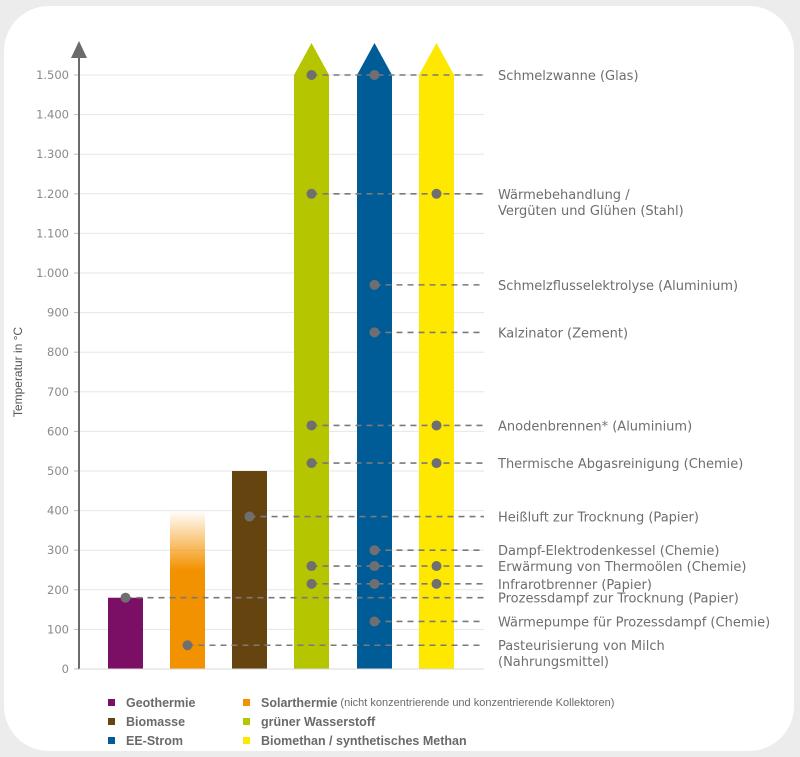 The height and width of the screenshot is (757, 800). What do you see at coordinates (52, 154) in the screenshot?
I see `y-tick-label: 1.300` at bounding box center [52, 154].